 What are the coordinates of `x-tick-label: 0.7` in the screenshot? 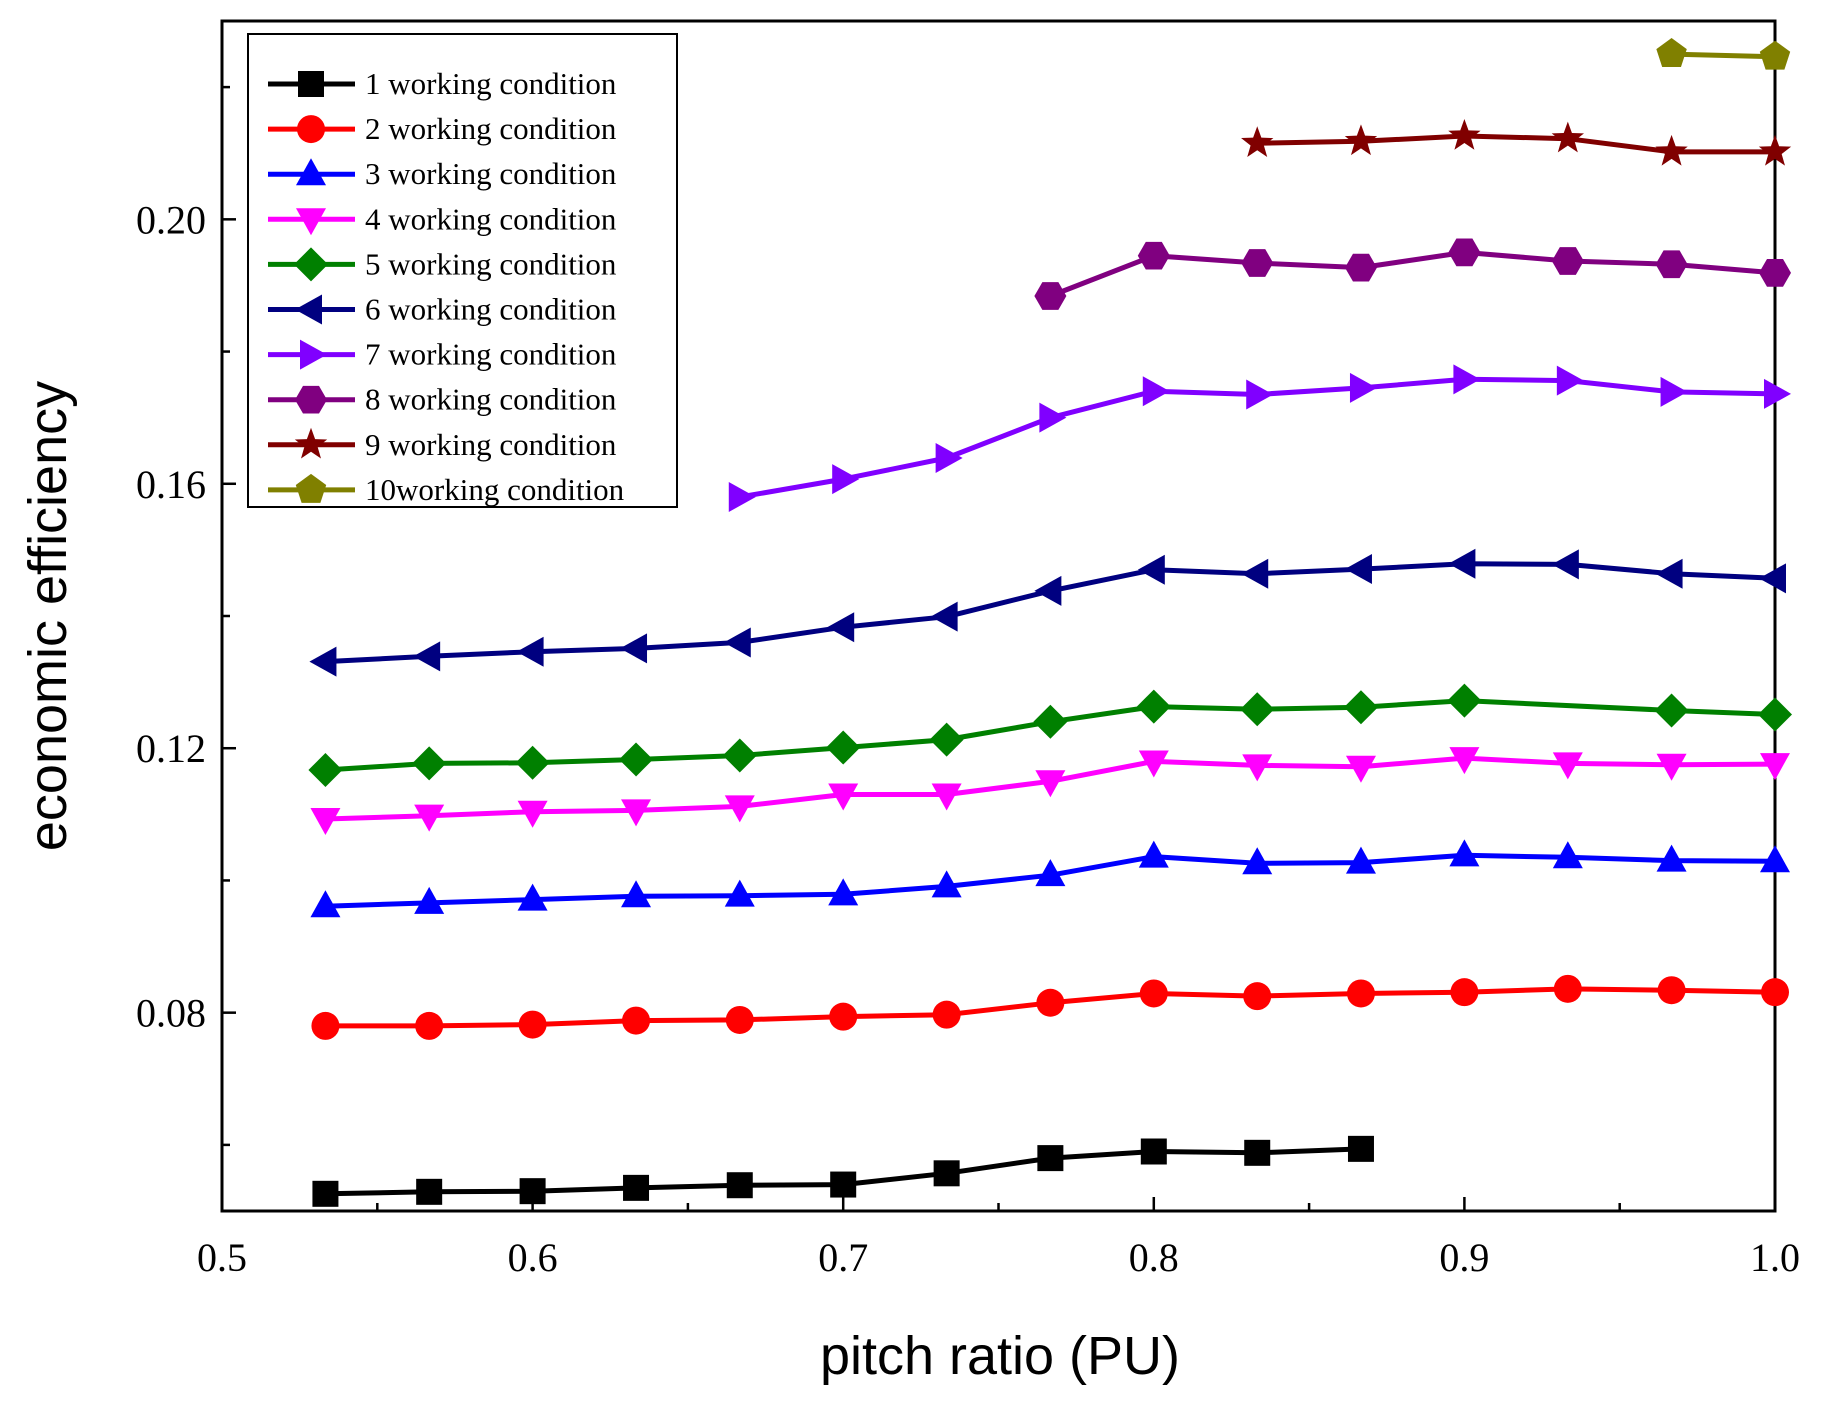 It's located at (843, 1257).